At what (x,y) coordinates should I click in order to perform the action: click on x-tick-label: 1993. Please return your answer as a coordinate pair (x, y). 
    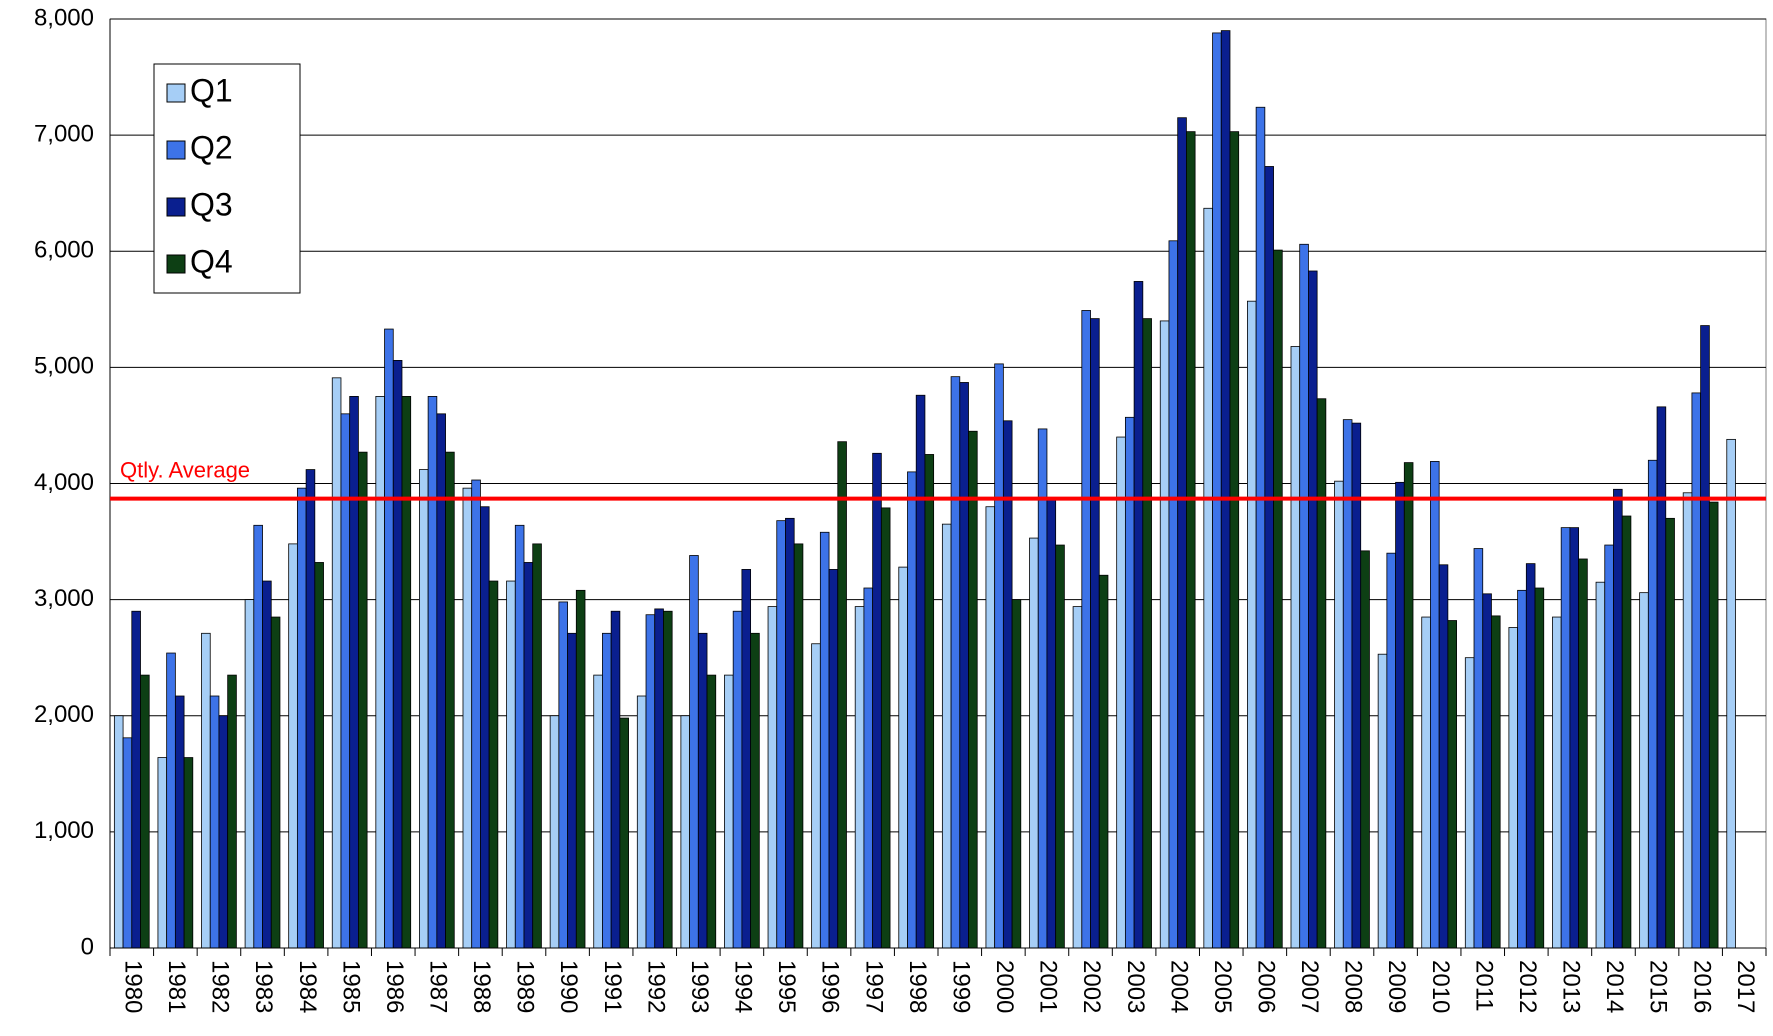
    Looking at the image, I should click on (699, 986).